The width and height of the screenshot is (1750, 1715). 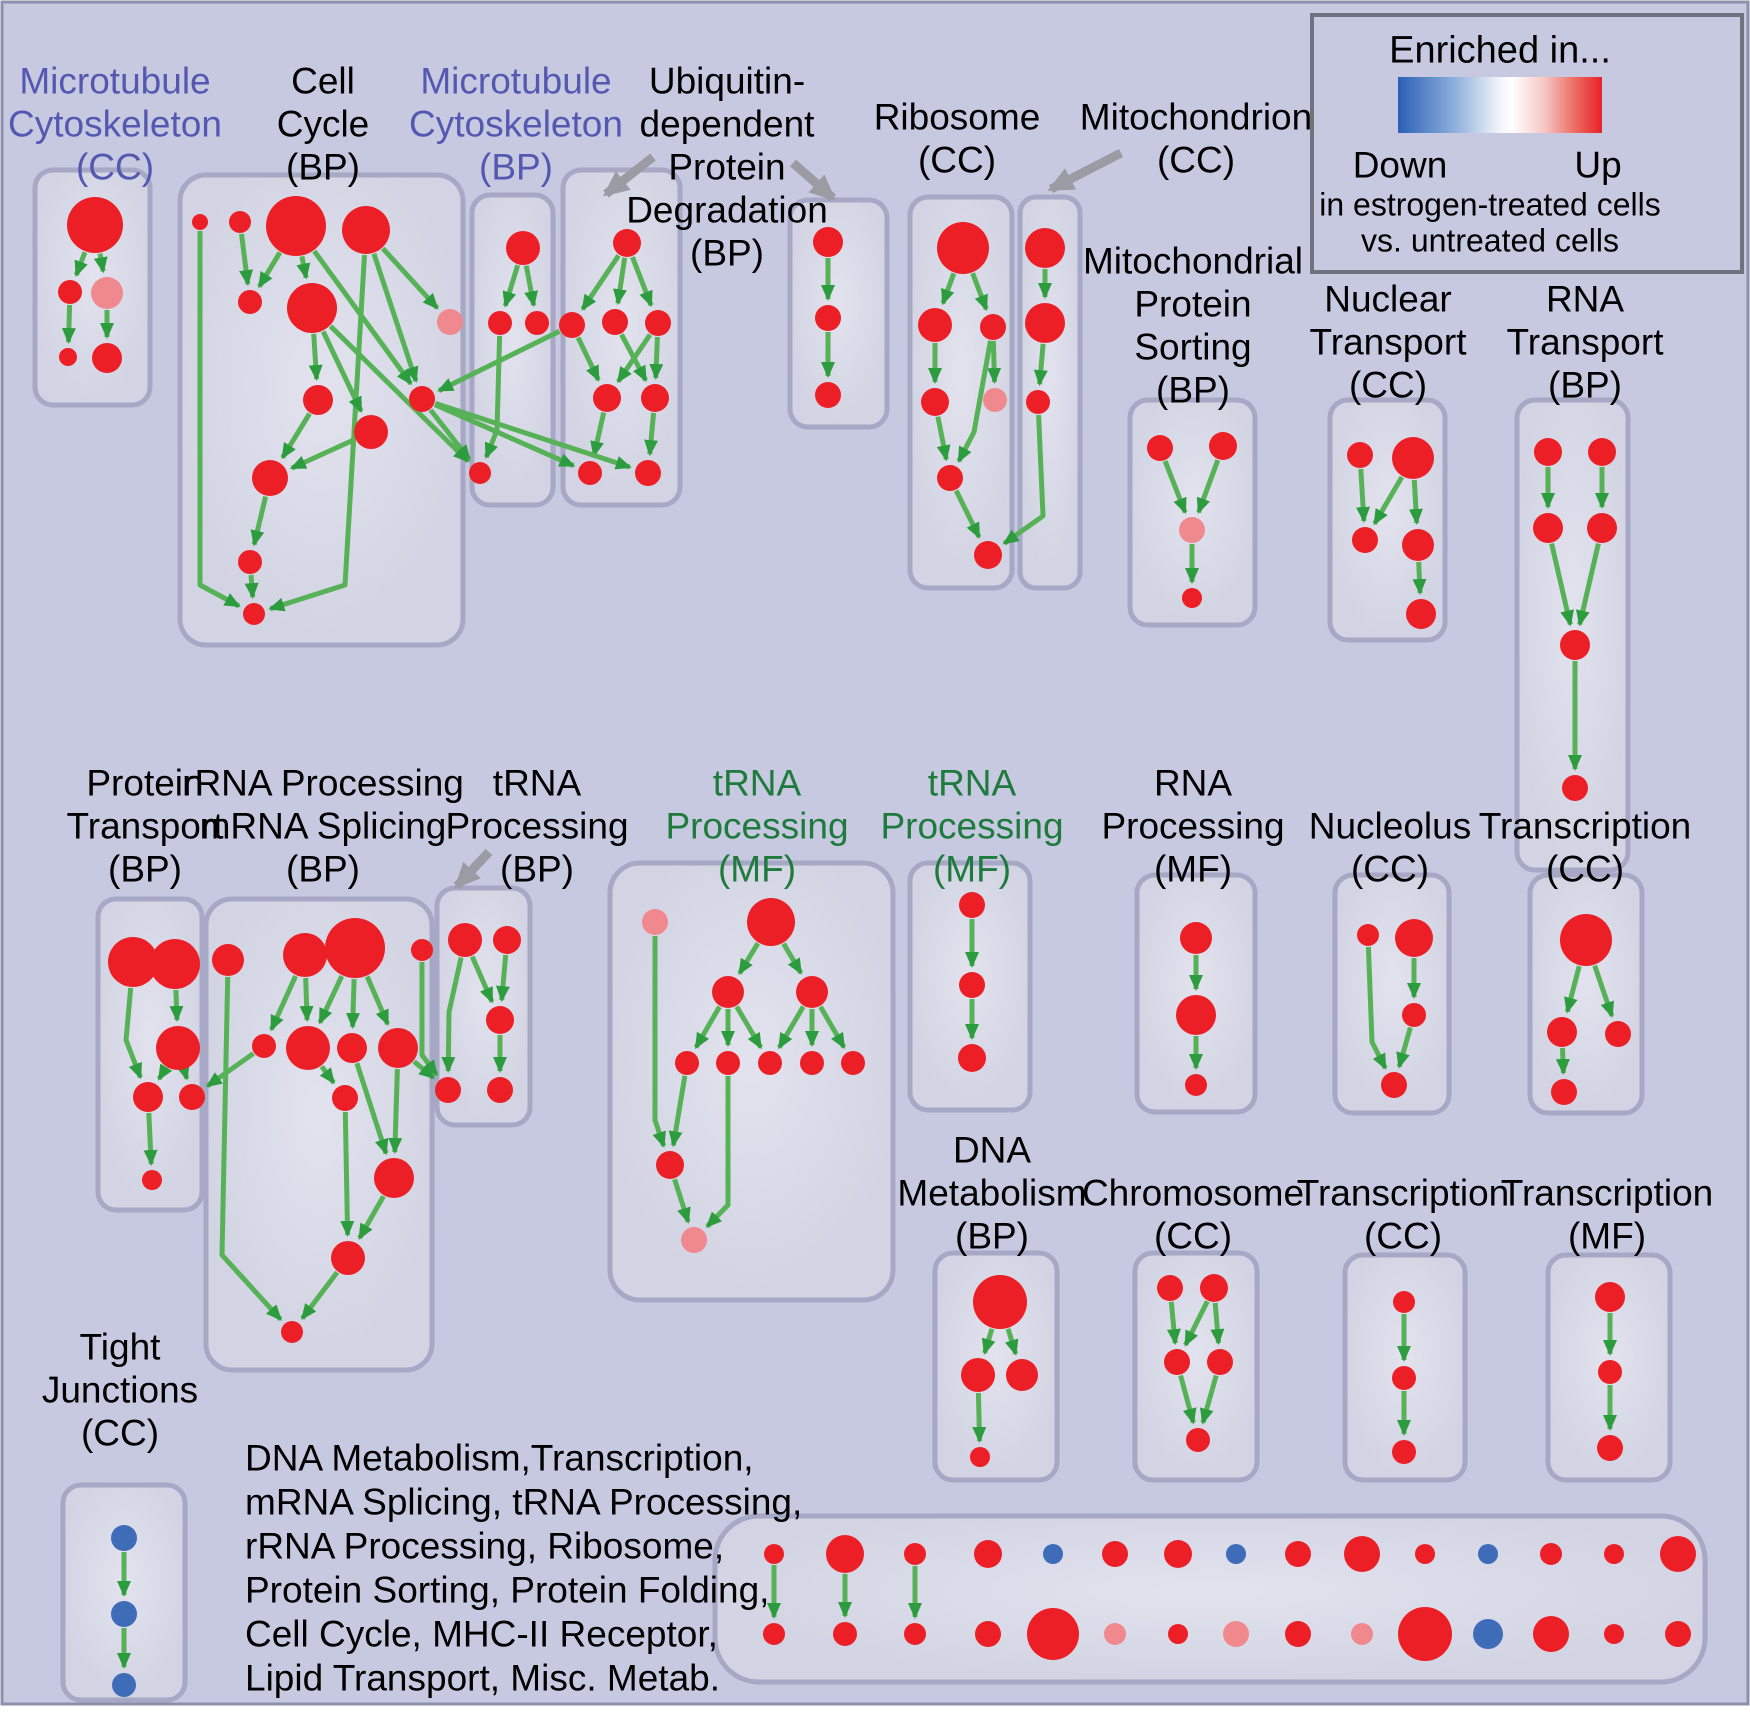 I want to click on gene-node-hub-red, so click(x=422, y=399).